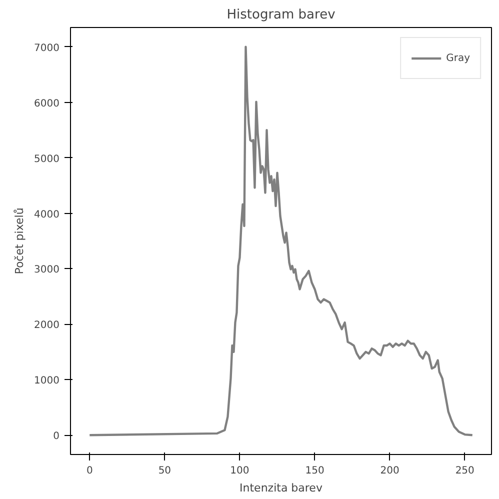  What do you see at coordinates (89, 471) in the screenshot?
I see `x-tick-label: 0` at bounding box center [89, 471].